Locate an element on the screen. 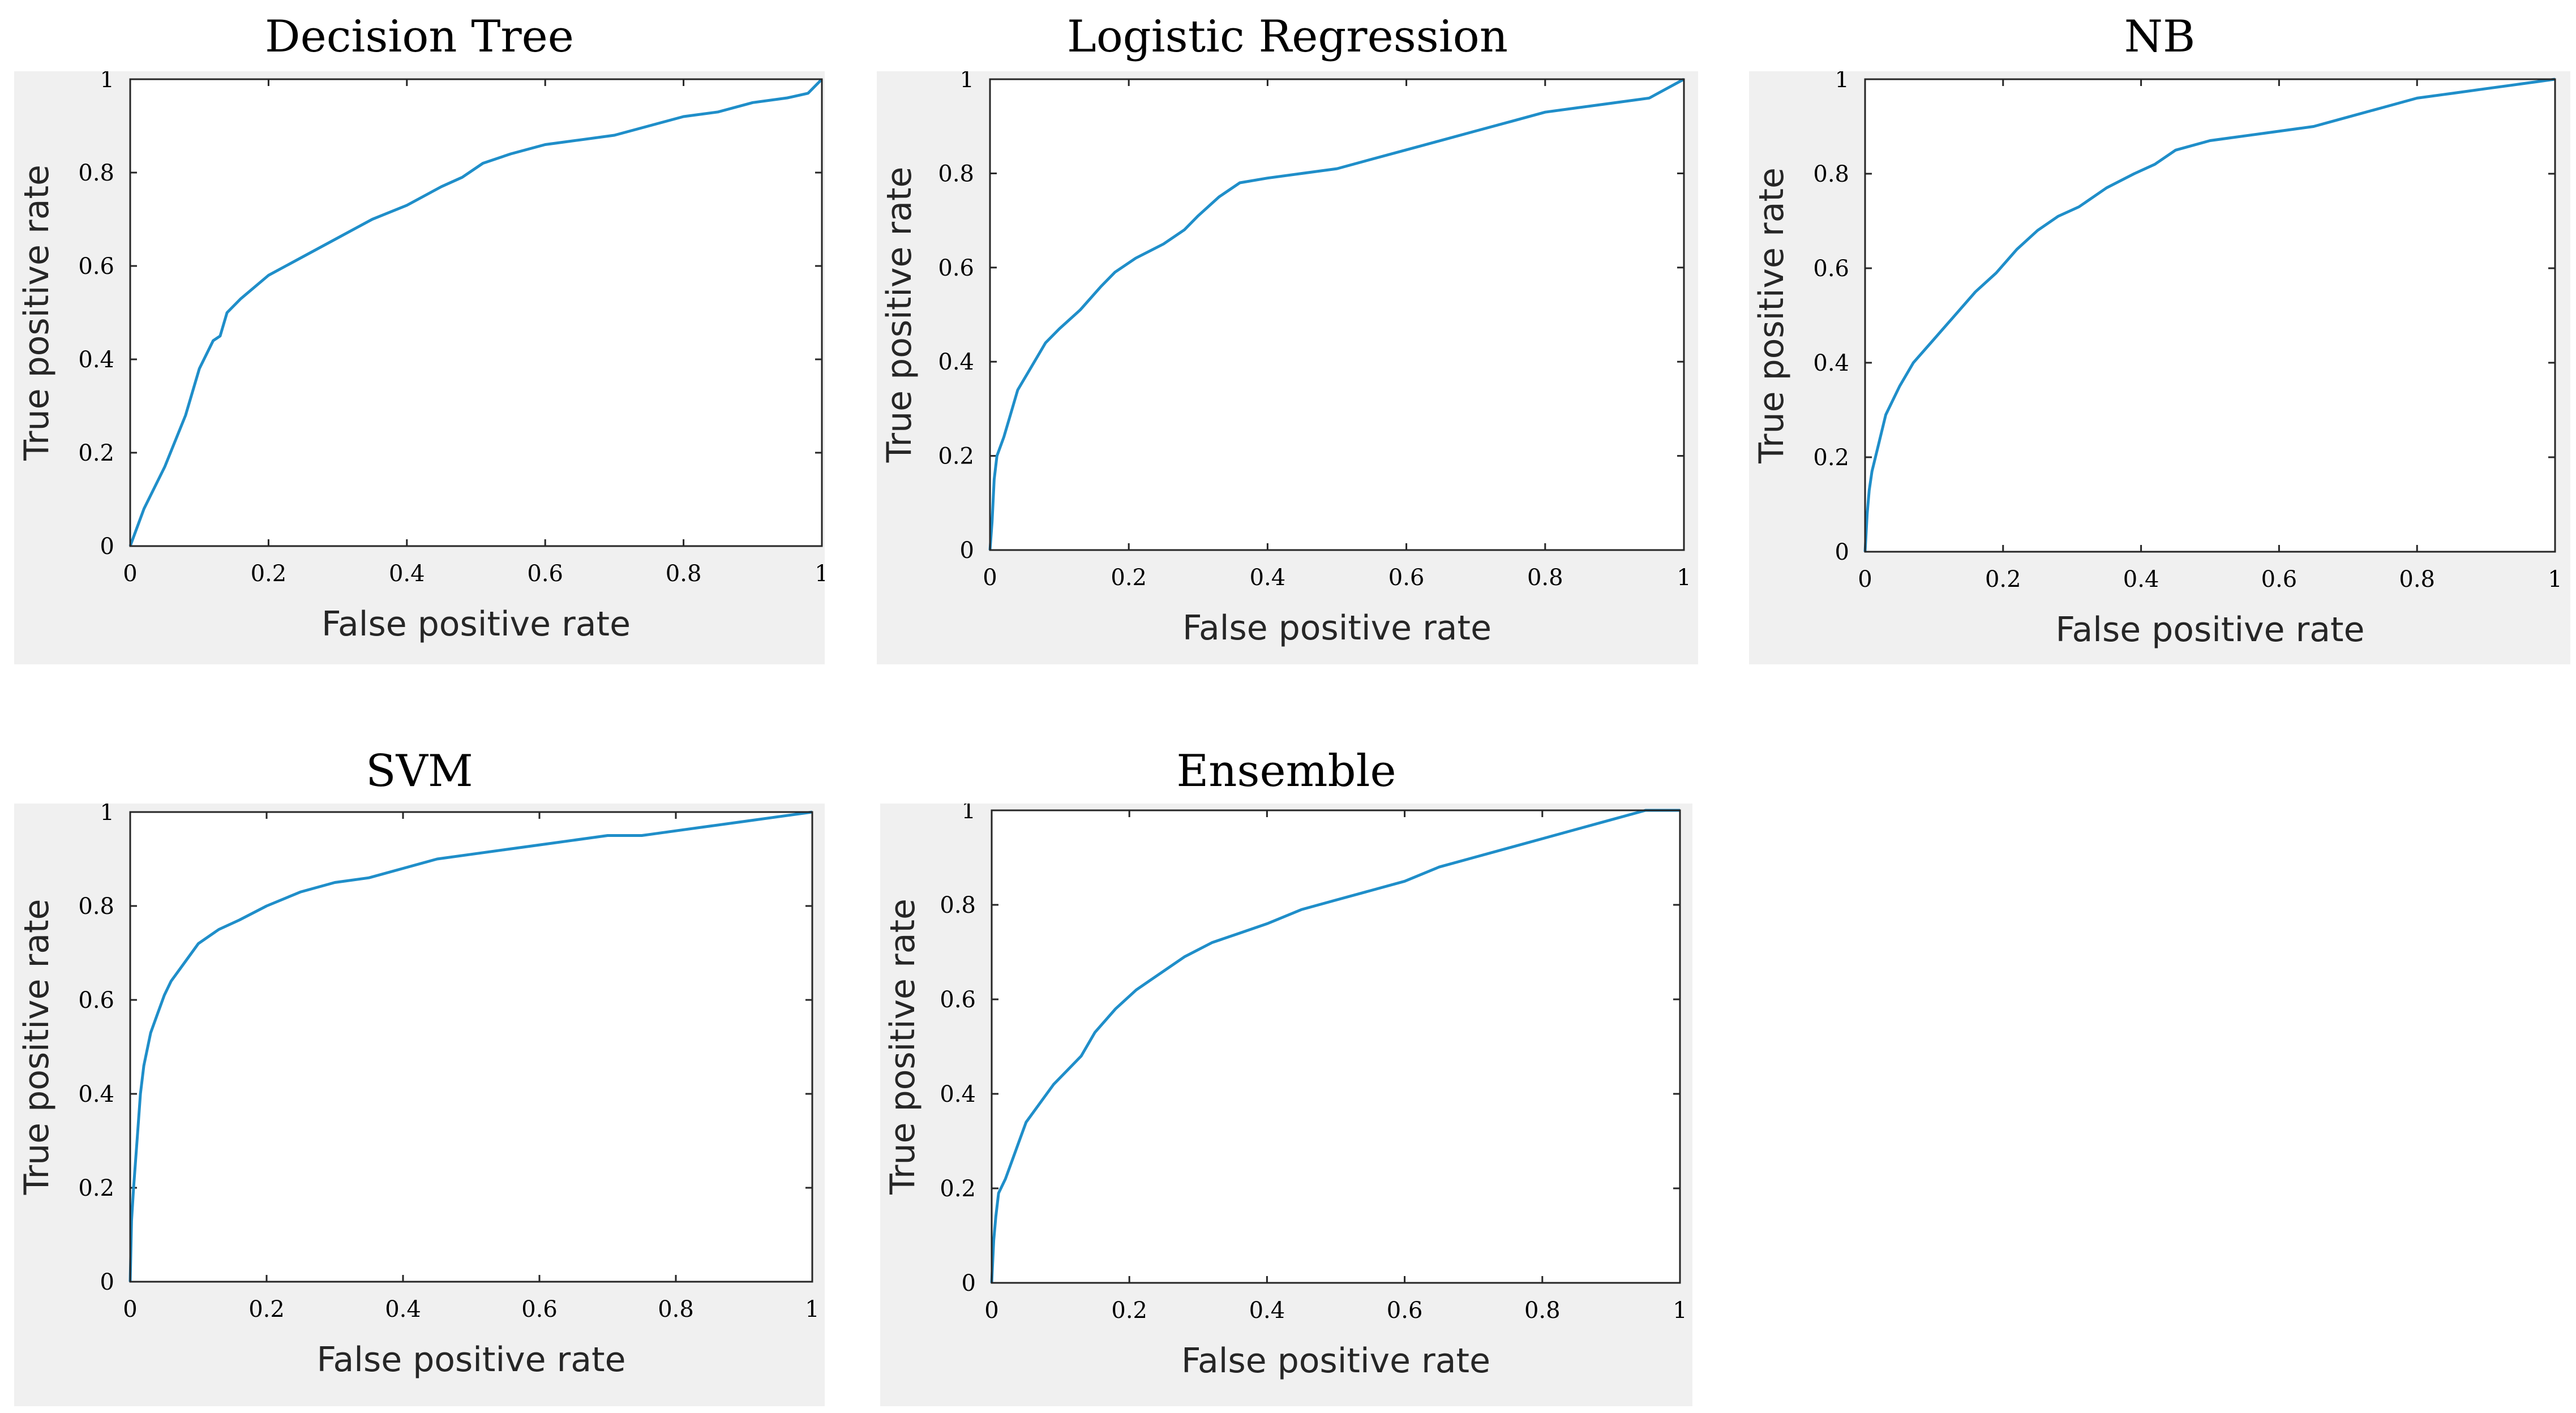 The height and width of the screenshot is (1413, 2576). chart-title-nb: NB is located at coordinates (2160, 36).